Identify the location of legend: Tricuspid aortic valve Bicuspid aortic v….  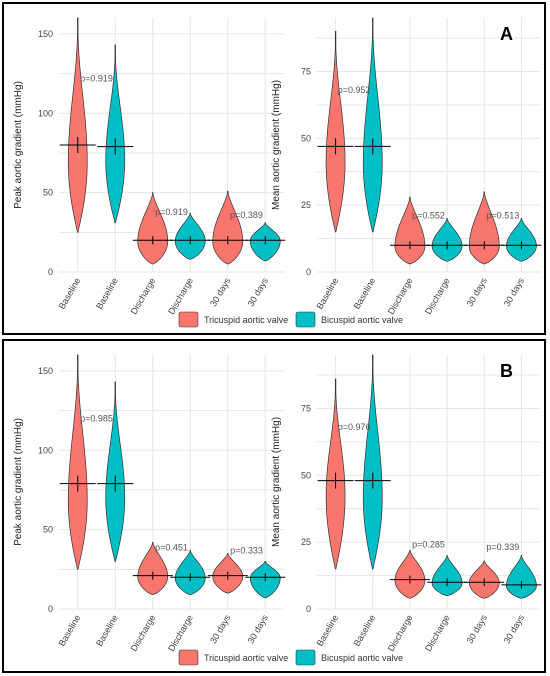
(290, 657).